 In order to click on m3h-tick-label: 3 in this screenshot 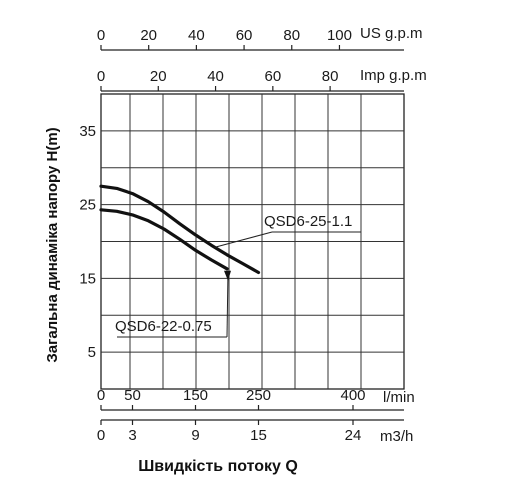, I will do `click(132, 435)`.